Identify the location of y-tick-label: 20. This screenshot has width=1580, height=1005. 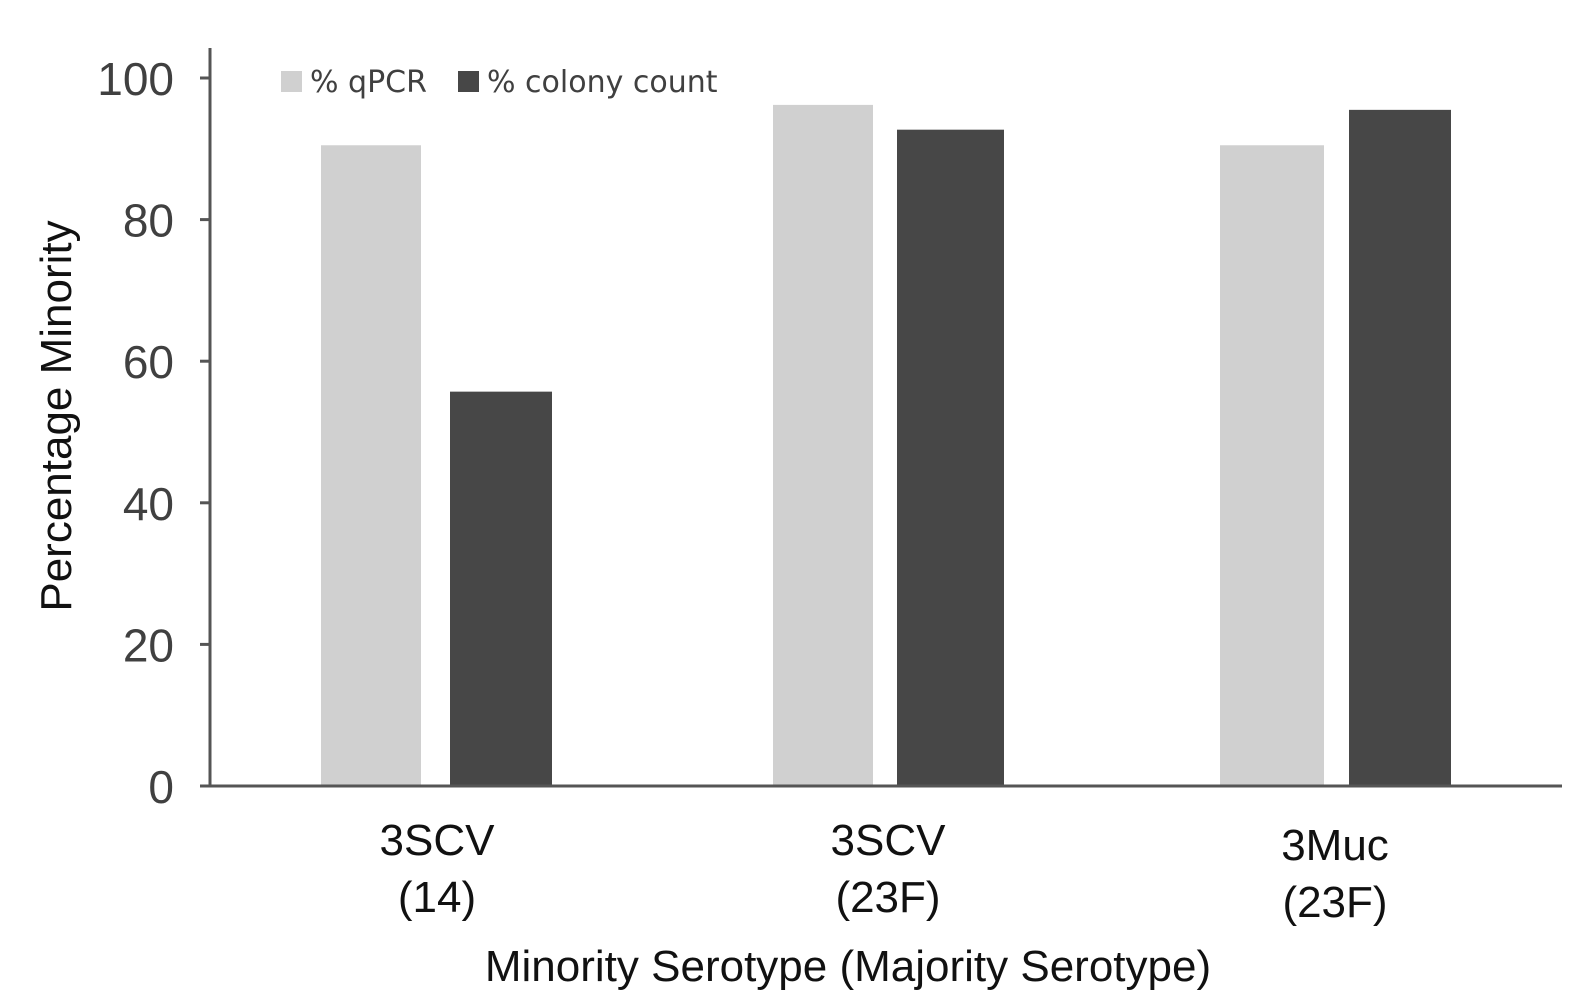
(148, 645).